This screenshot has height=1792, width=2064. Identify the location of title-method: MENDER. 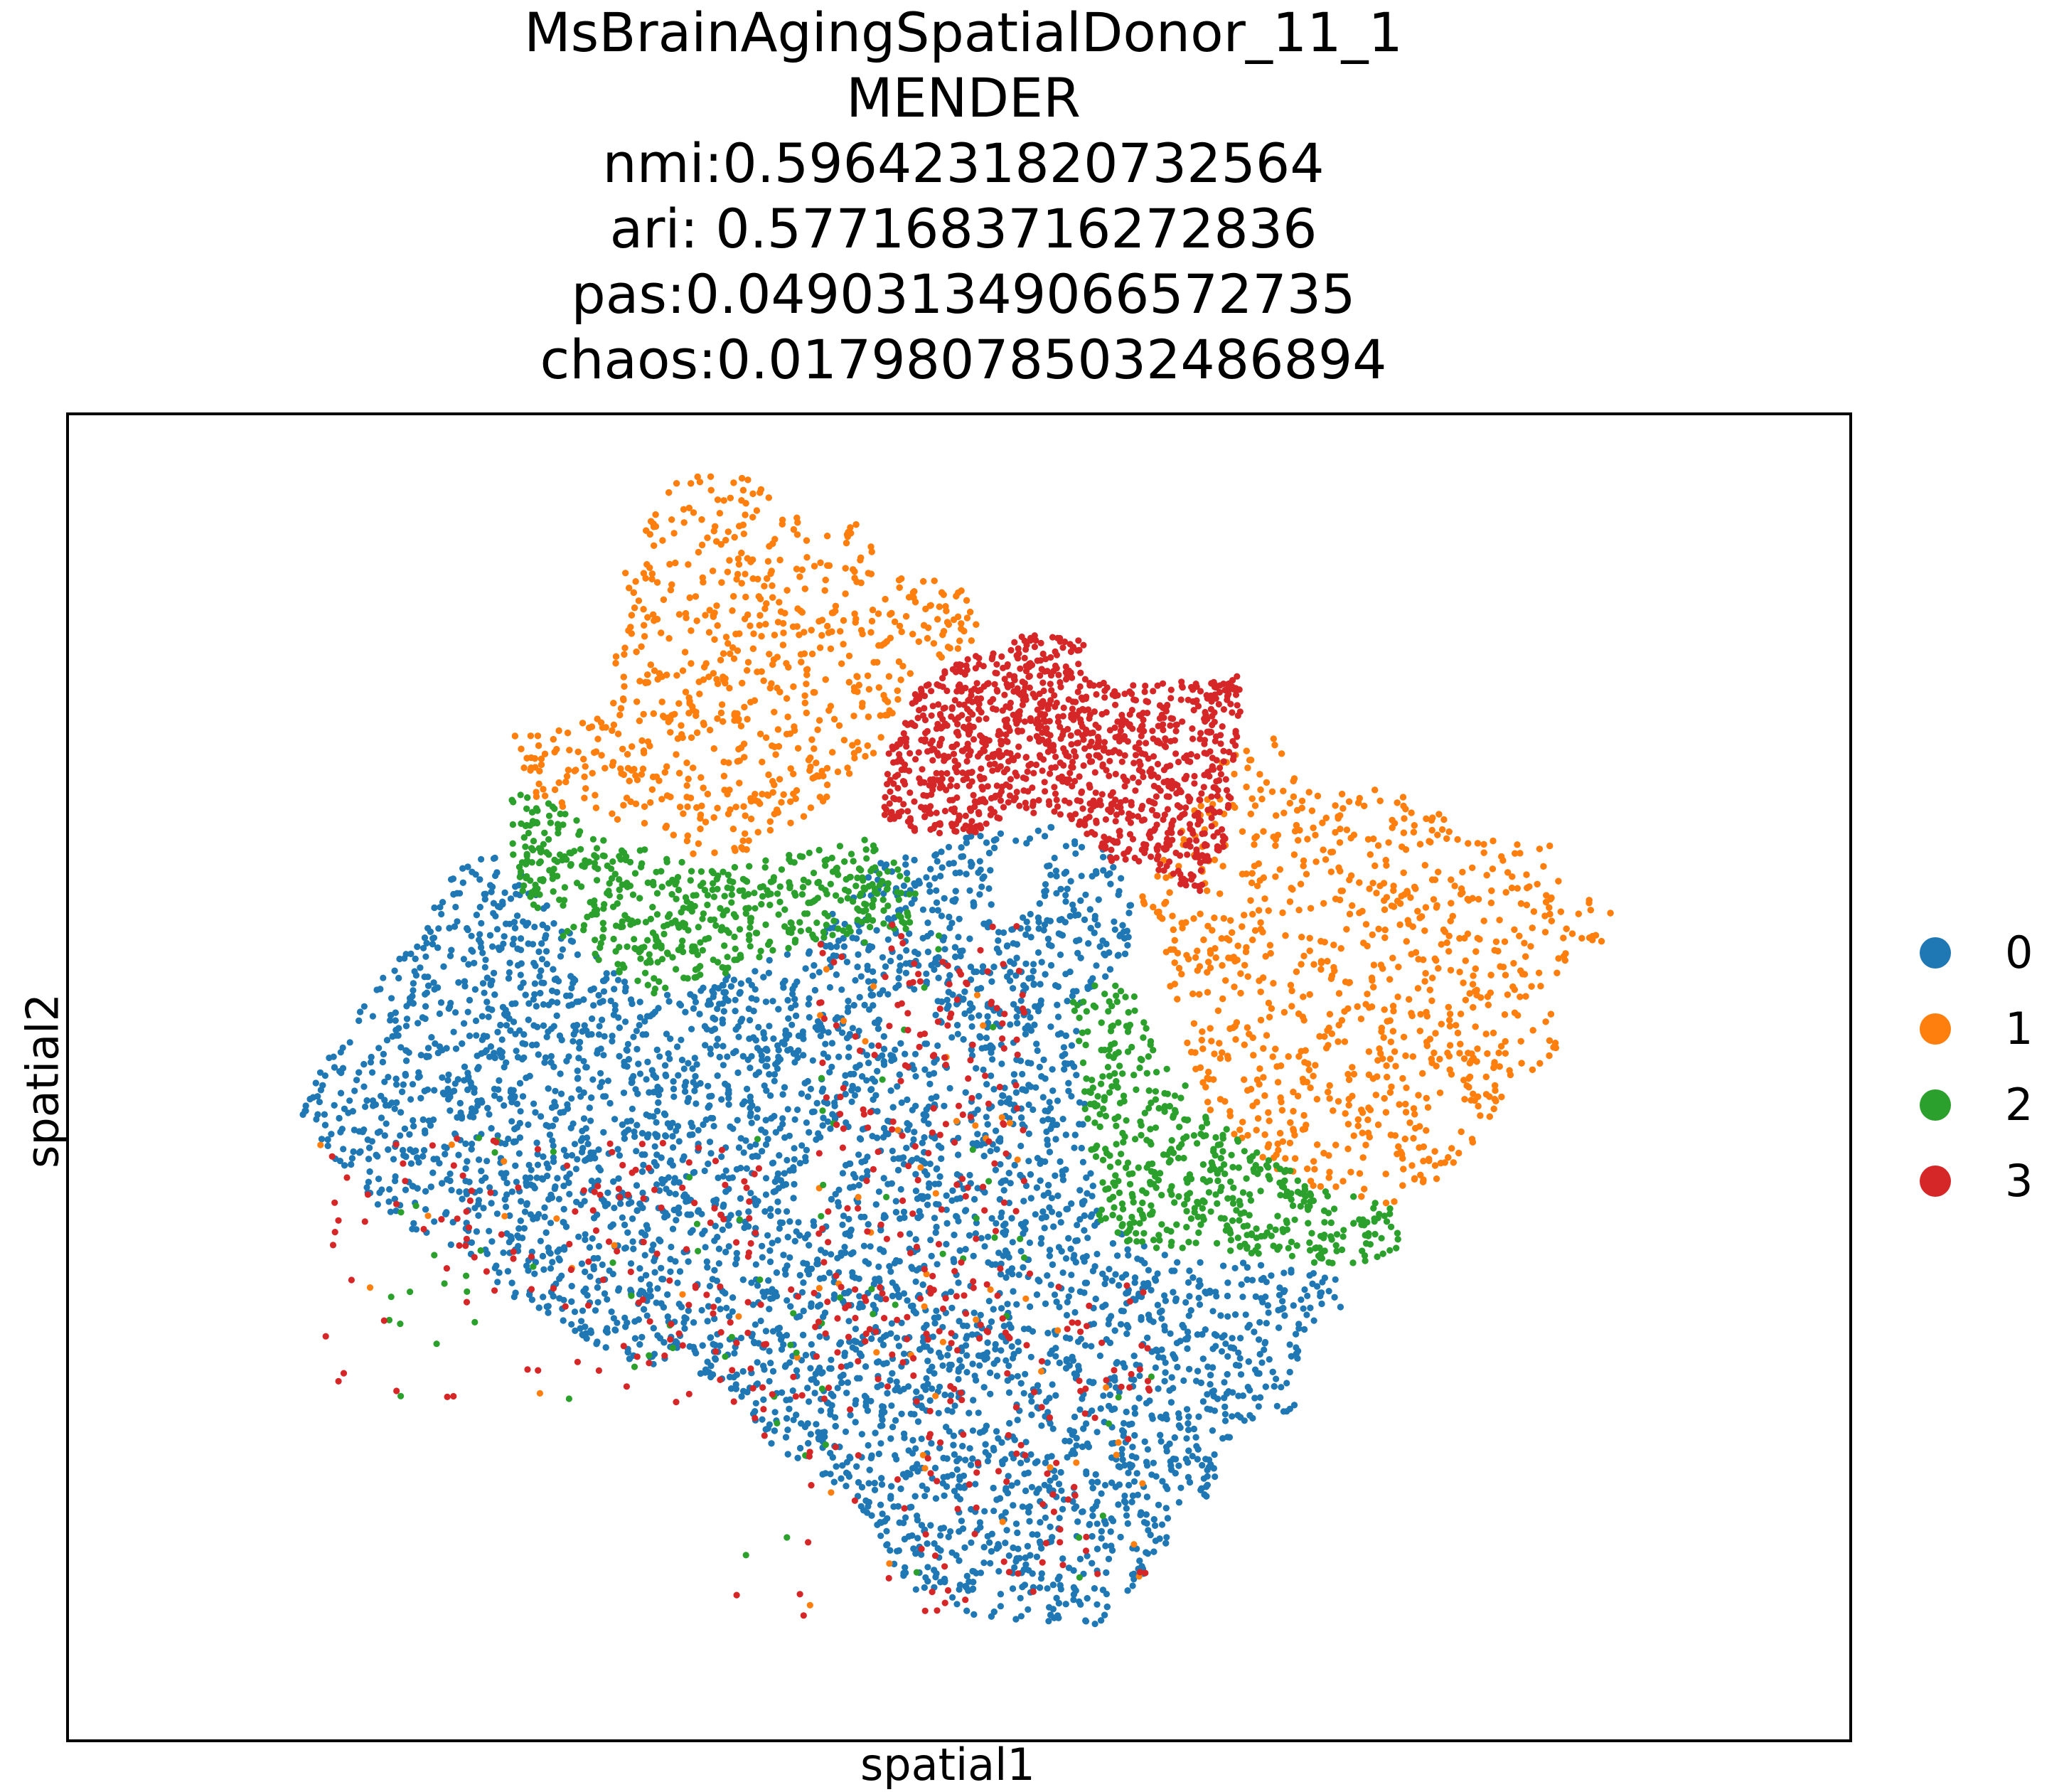
(963, 97).